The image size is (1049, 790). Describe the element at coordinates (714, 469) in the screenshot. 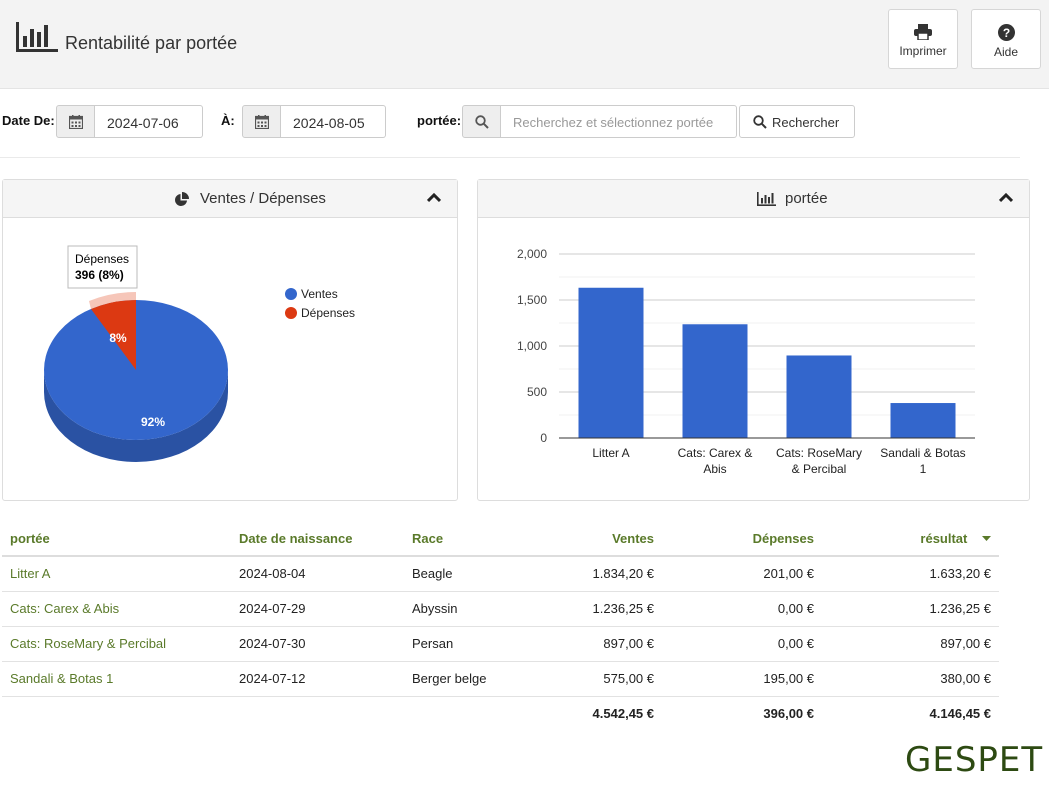

I see `x-tick-label: Abis` at that location.